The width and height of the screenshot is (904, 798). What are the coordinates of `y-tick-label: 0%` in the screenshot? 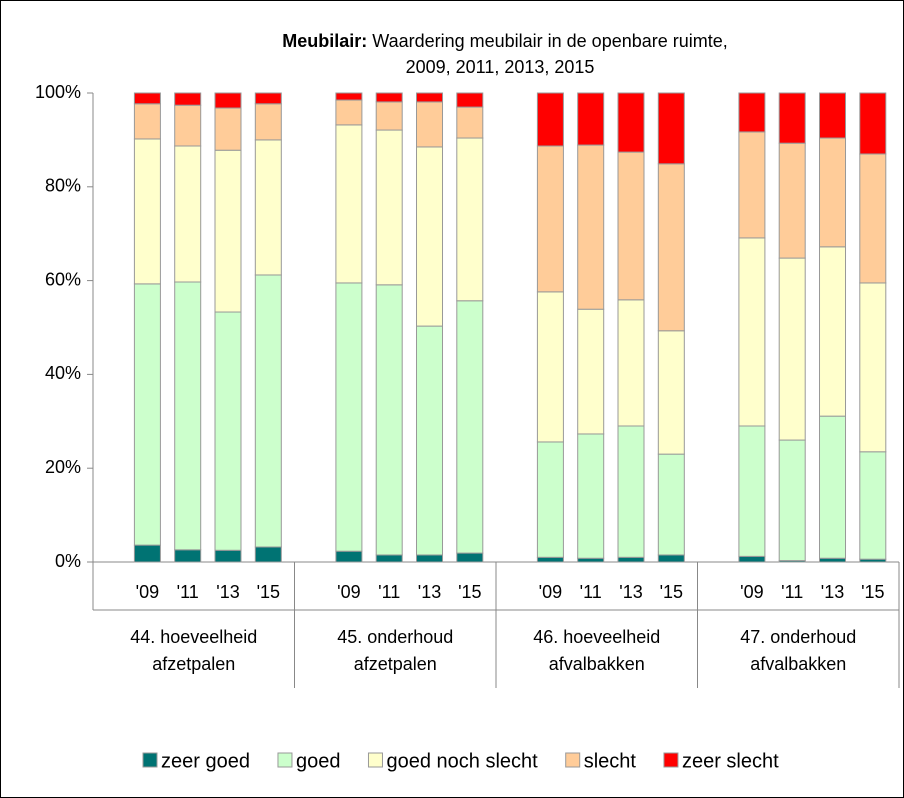 It's located at (68, 561).